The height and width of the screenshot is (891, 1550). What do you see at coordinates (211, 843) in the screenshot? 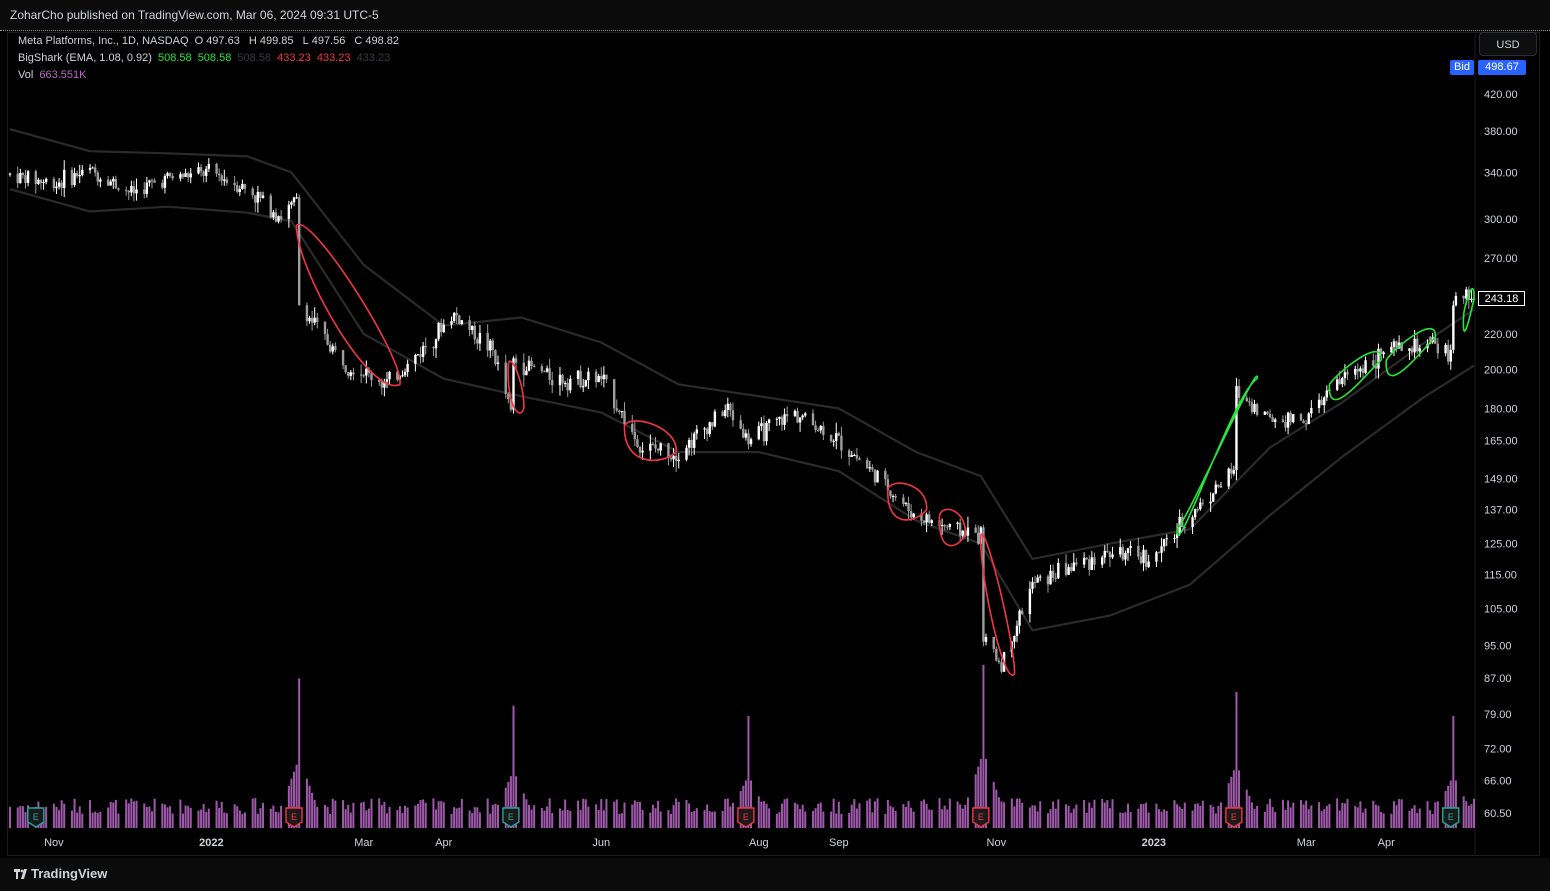
I see `x-tick-label: 2022` at bounding box center [211, 843].